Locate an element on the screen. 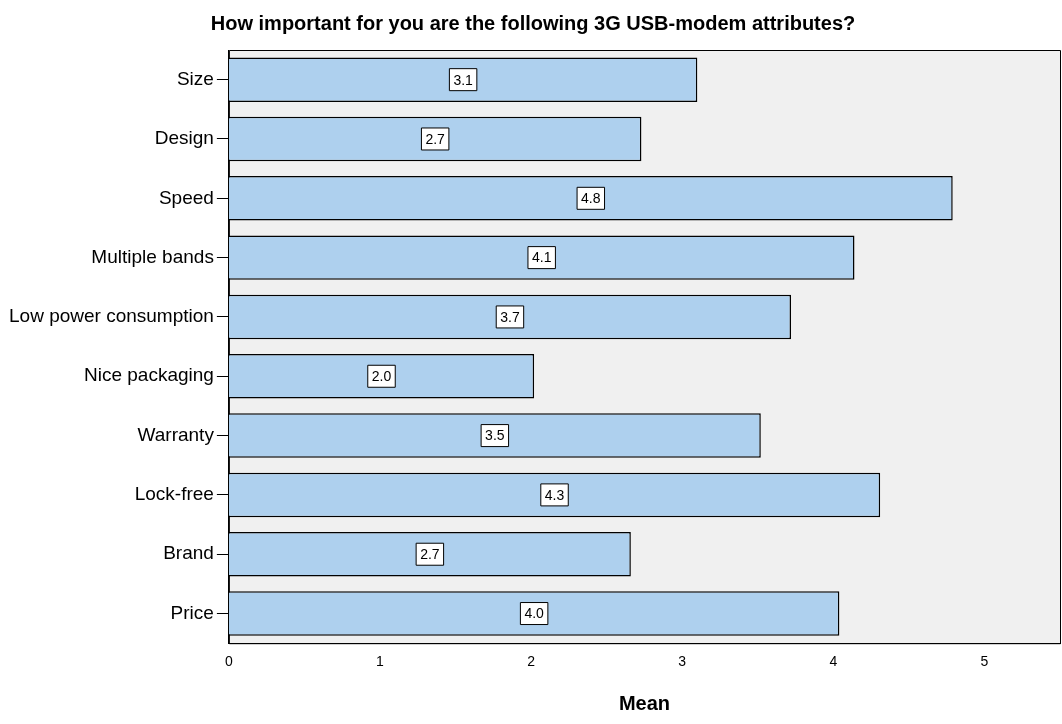 This screenshot has width=1062, height=724. x-tick-label: 5 is located at coordinates (984, 661).